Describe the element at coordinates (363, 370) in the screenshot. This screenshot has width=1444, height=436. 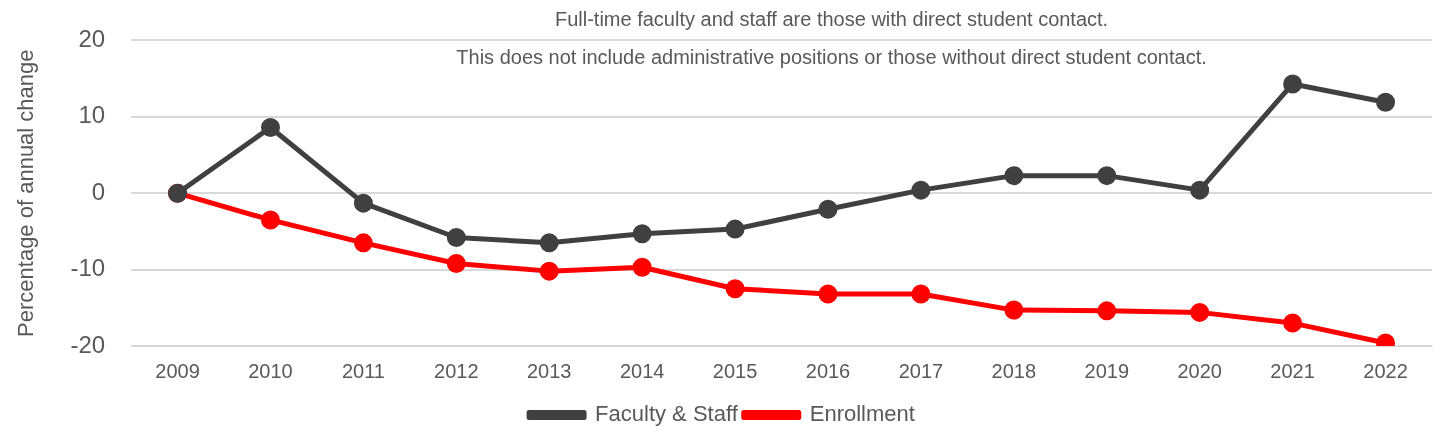
I see `x-tick-label: 2011` at that location.